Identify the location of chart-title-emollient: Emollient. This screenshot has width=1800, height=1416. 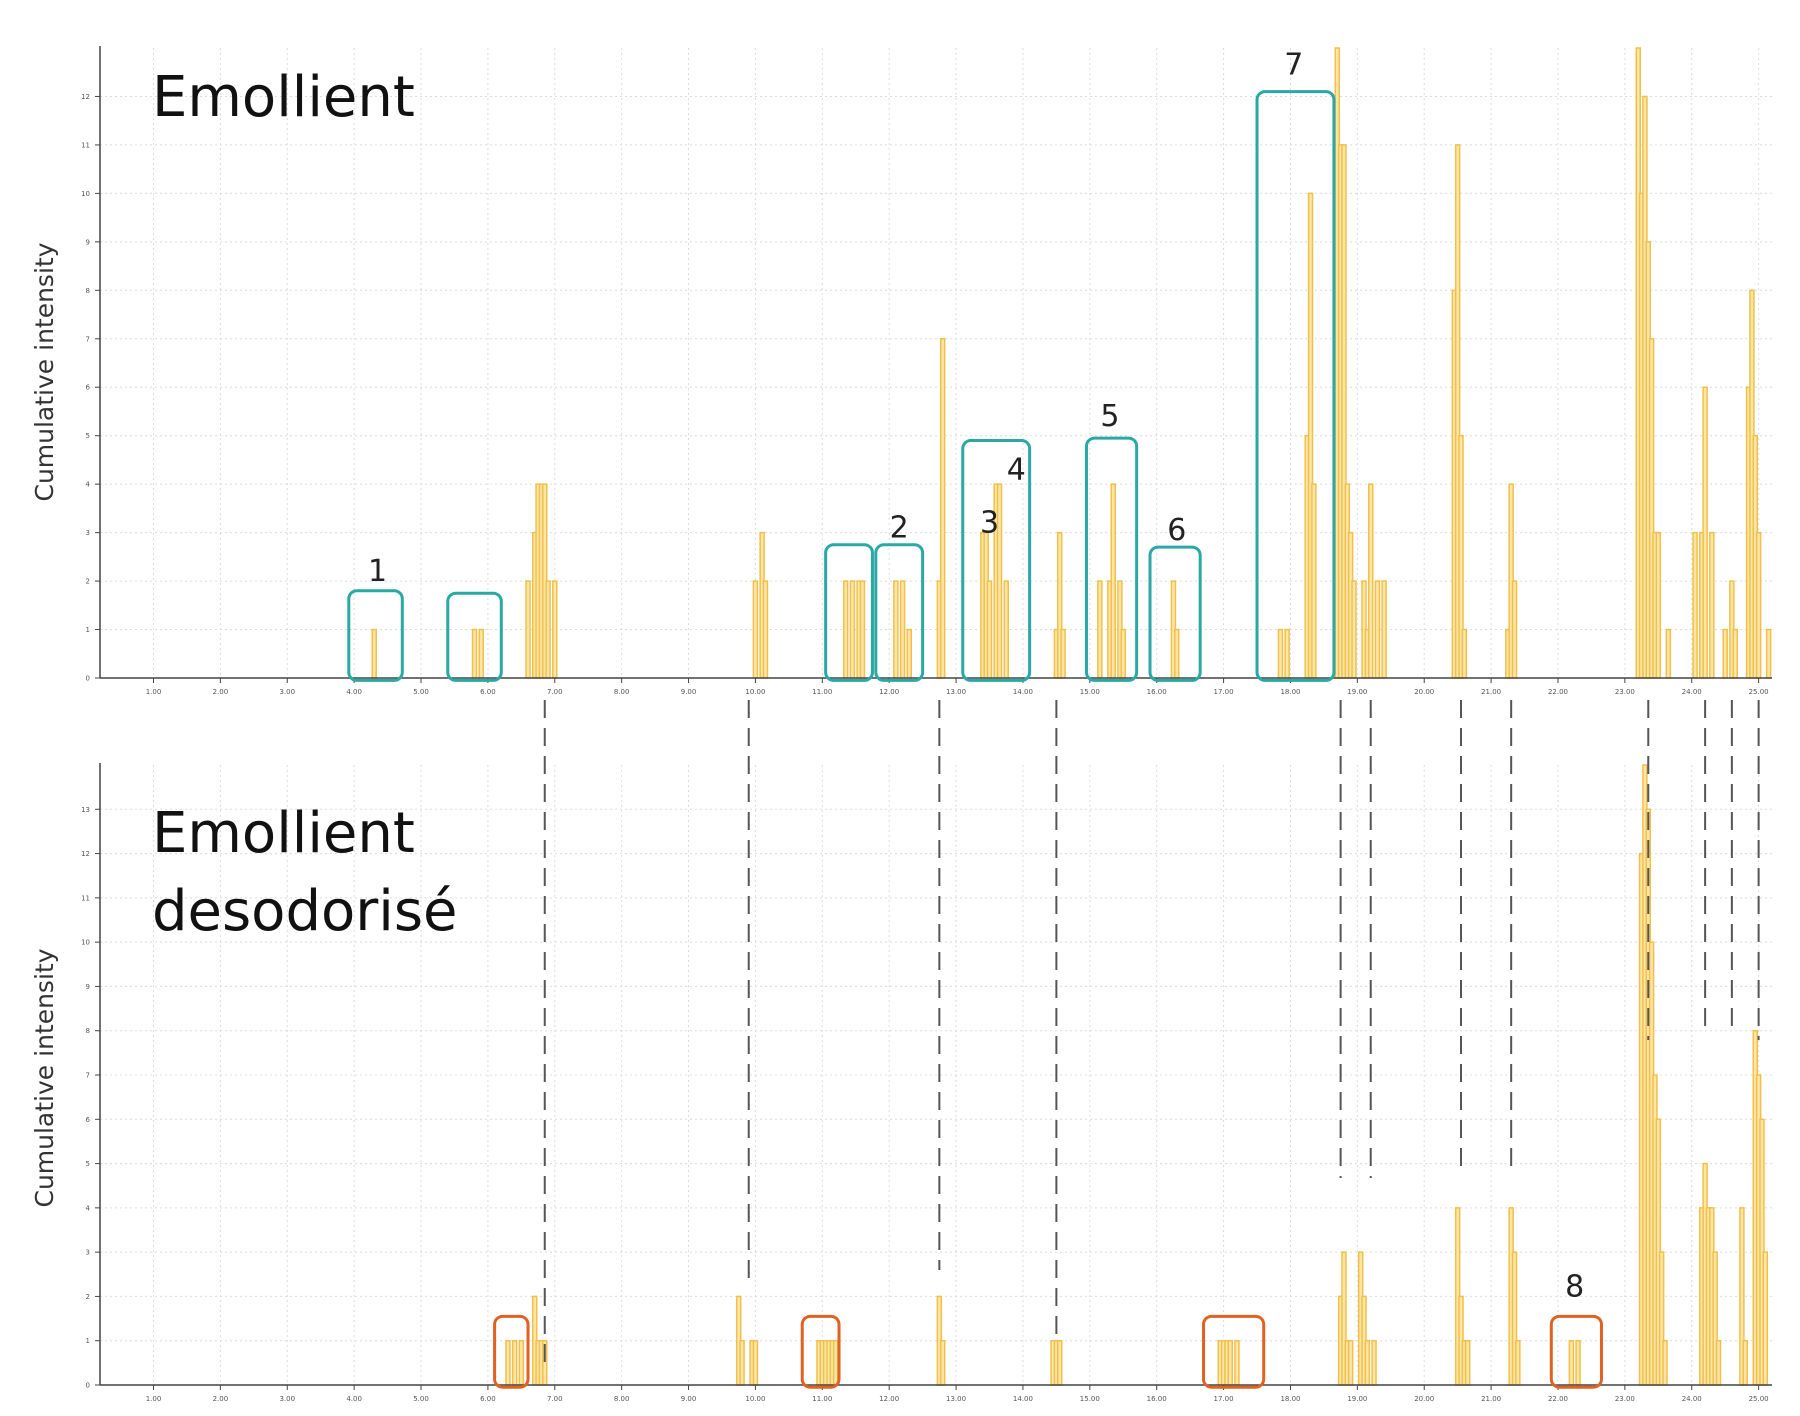
(283, 97).